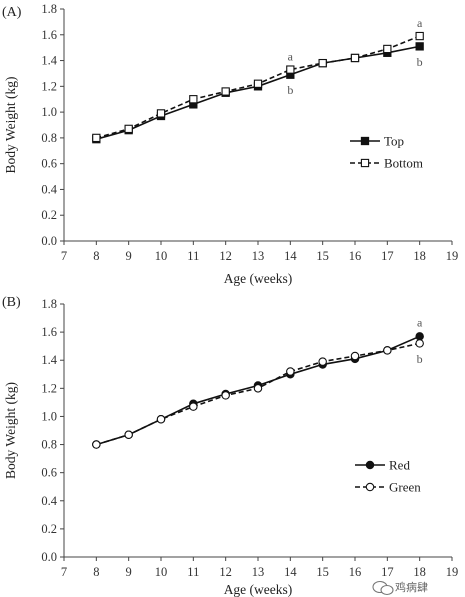 The width and height of the screenshot is (465, 597). What do you see at coordinates (411, 587) in the screenshot?
I see `watermark-text: 鸡病肆` at bounding box center [411, 587].